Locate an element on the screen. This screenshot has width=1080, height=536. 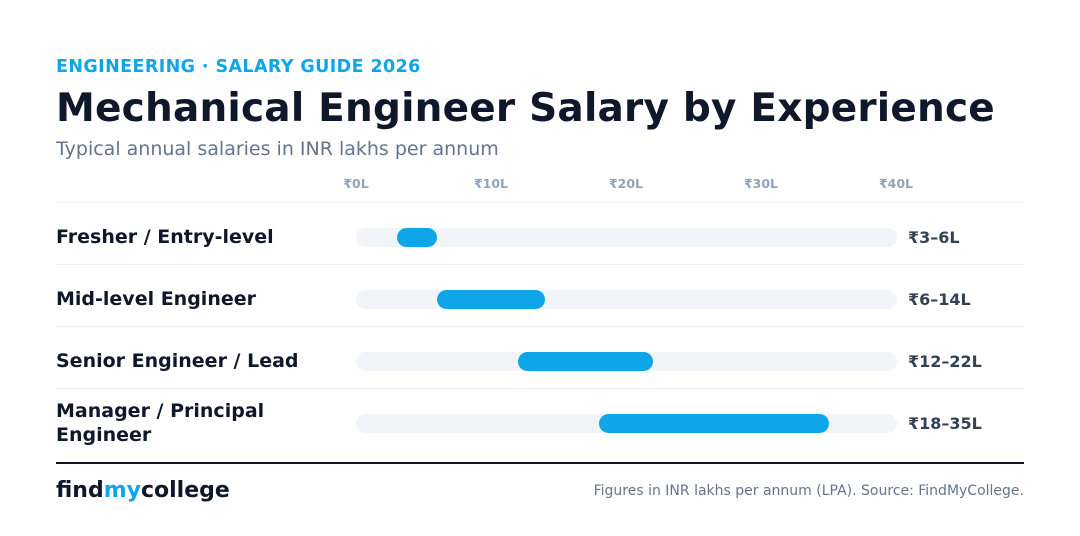
range-value-label: ₹3–6L is located at coordinates (934, 237).